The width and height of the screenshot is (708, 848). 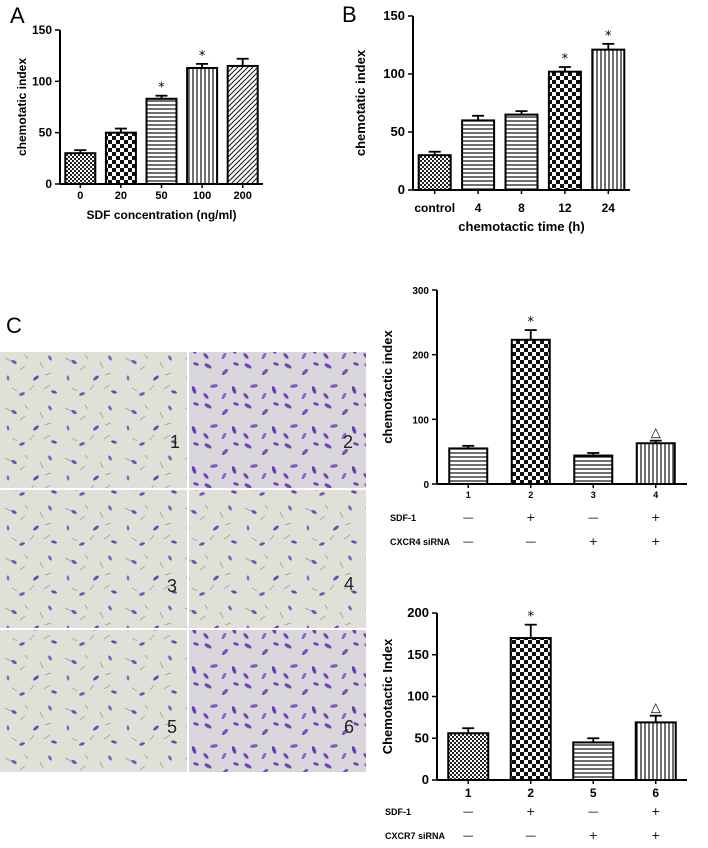 What do you see at coordinates (348, 442) in the screenshot?
I see `micrograph-label-2: 2` at bounding box center [348, 442].